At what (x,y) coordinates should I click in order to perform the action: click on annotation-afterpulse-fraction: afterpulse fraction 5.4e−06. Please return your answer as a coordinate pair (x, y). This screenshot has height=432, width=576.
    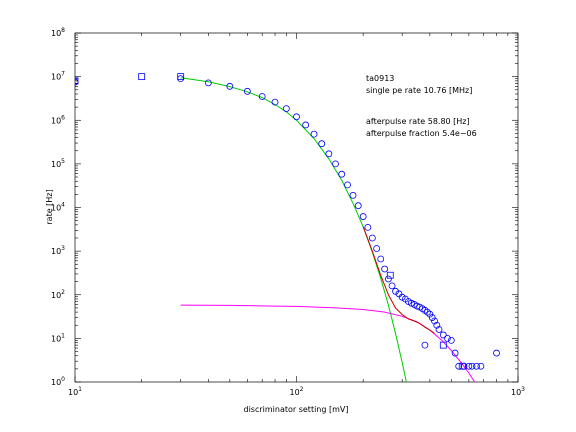
    Looking at the image, I should click on (421, 133).